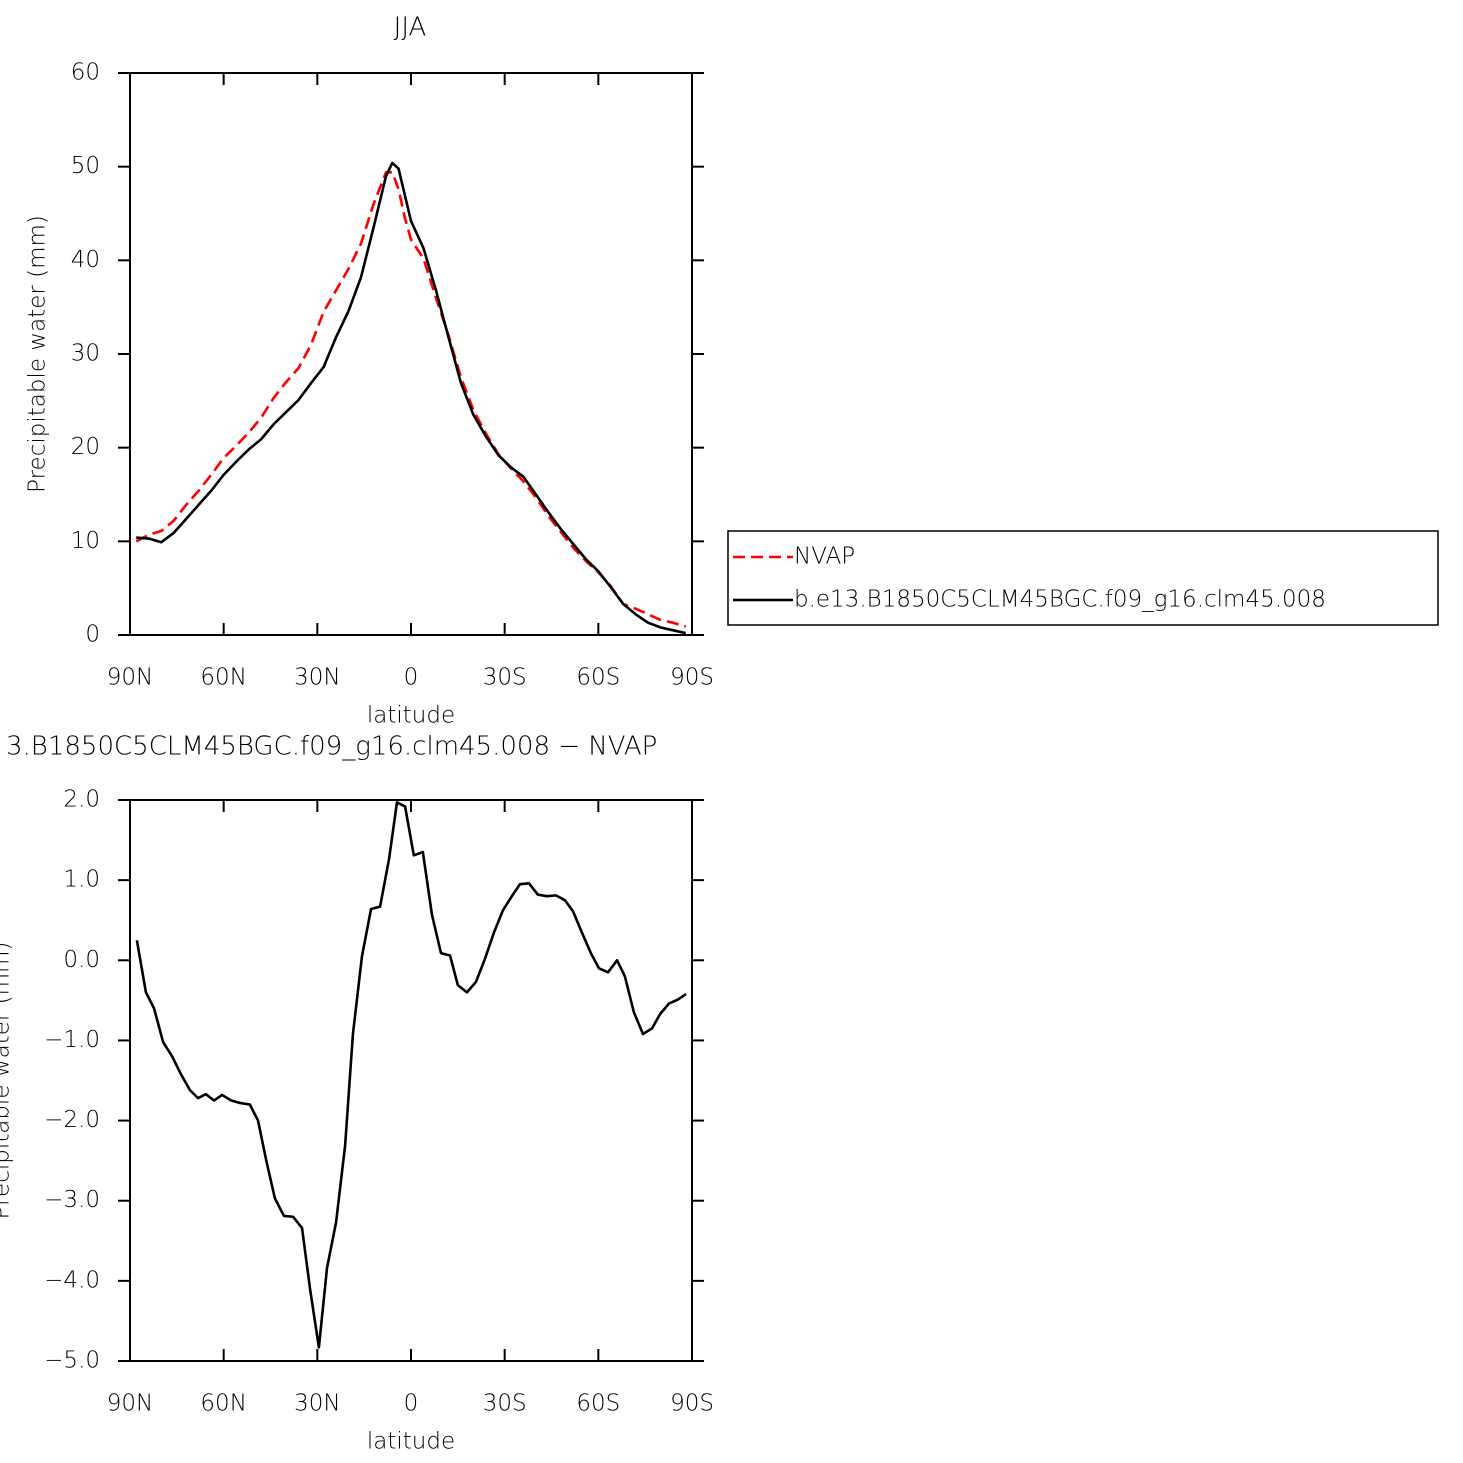 The width and height of the screenshot is (1463, 1463). Describe the element at coordinates (72, 1361) in the screenshot. I see `y-tick-label: −5.0` at that location.